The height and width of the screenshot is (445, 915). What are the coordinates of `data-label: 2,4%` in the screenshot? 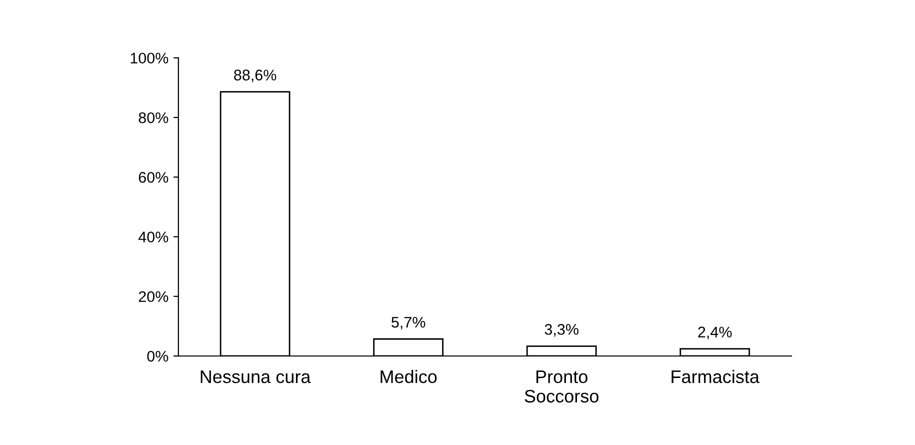 It's located at (715, 333).